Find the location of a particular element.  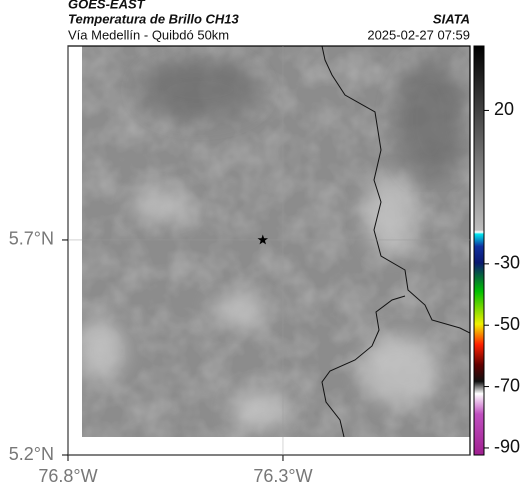

colorbar-tick-label: -50 is located at coordinates (507, 324).